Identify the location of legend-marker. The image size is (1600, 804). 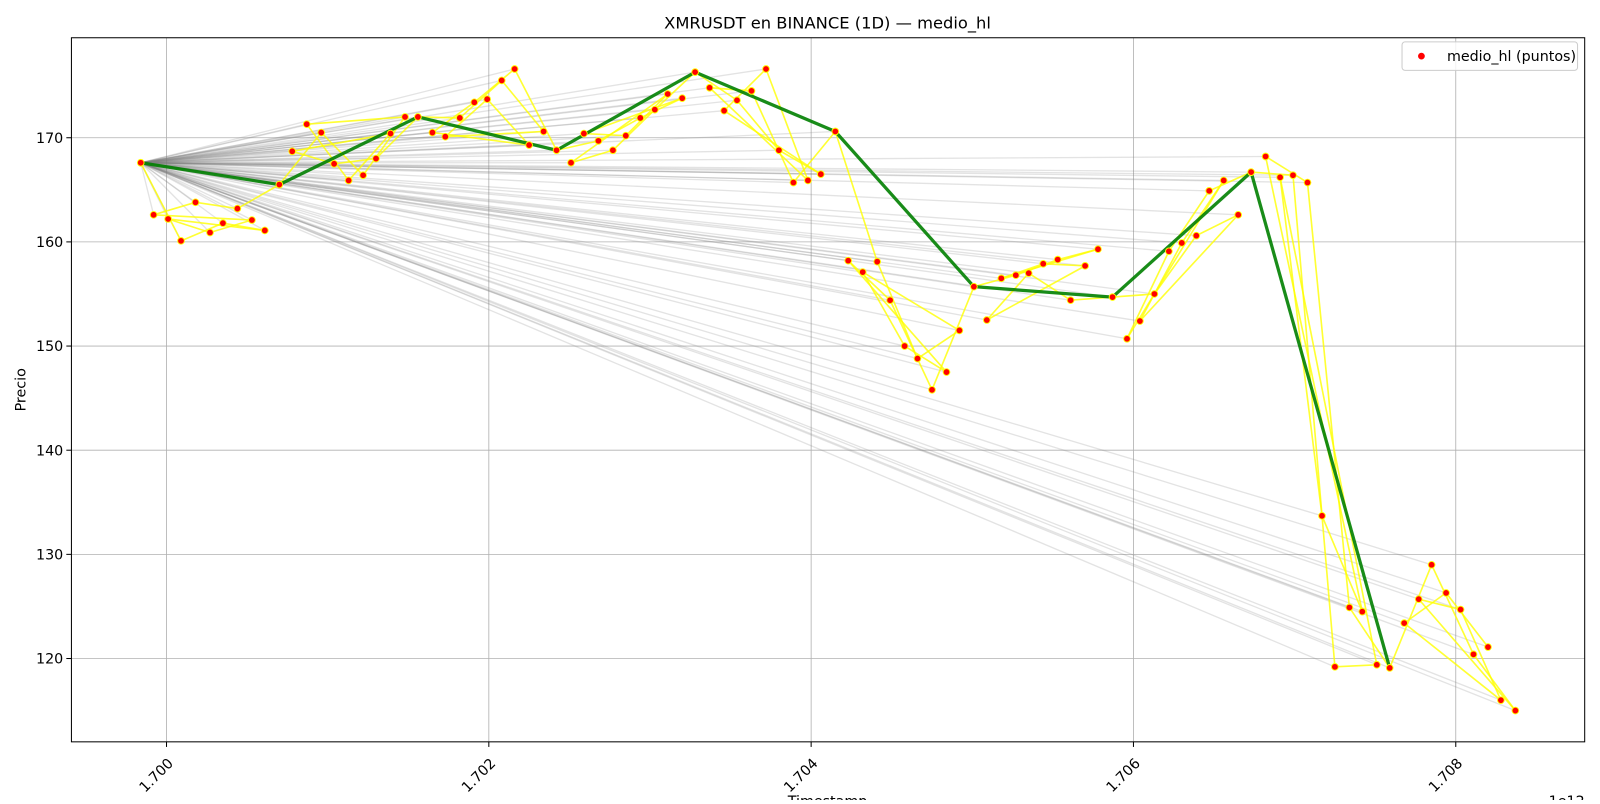
(1421, 56).